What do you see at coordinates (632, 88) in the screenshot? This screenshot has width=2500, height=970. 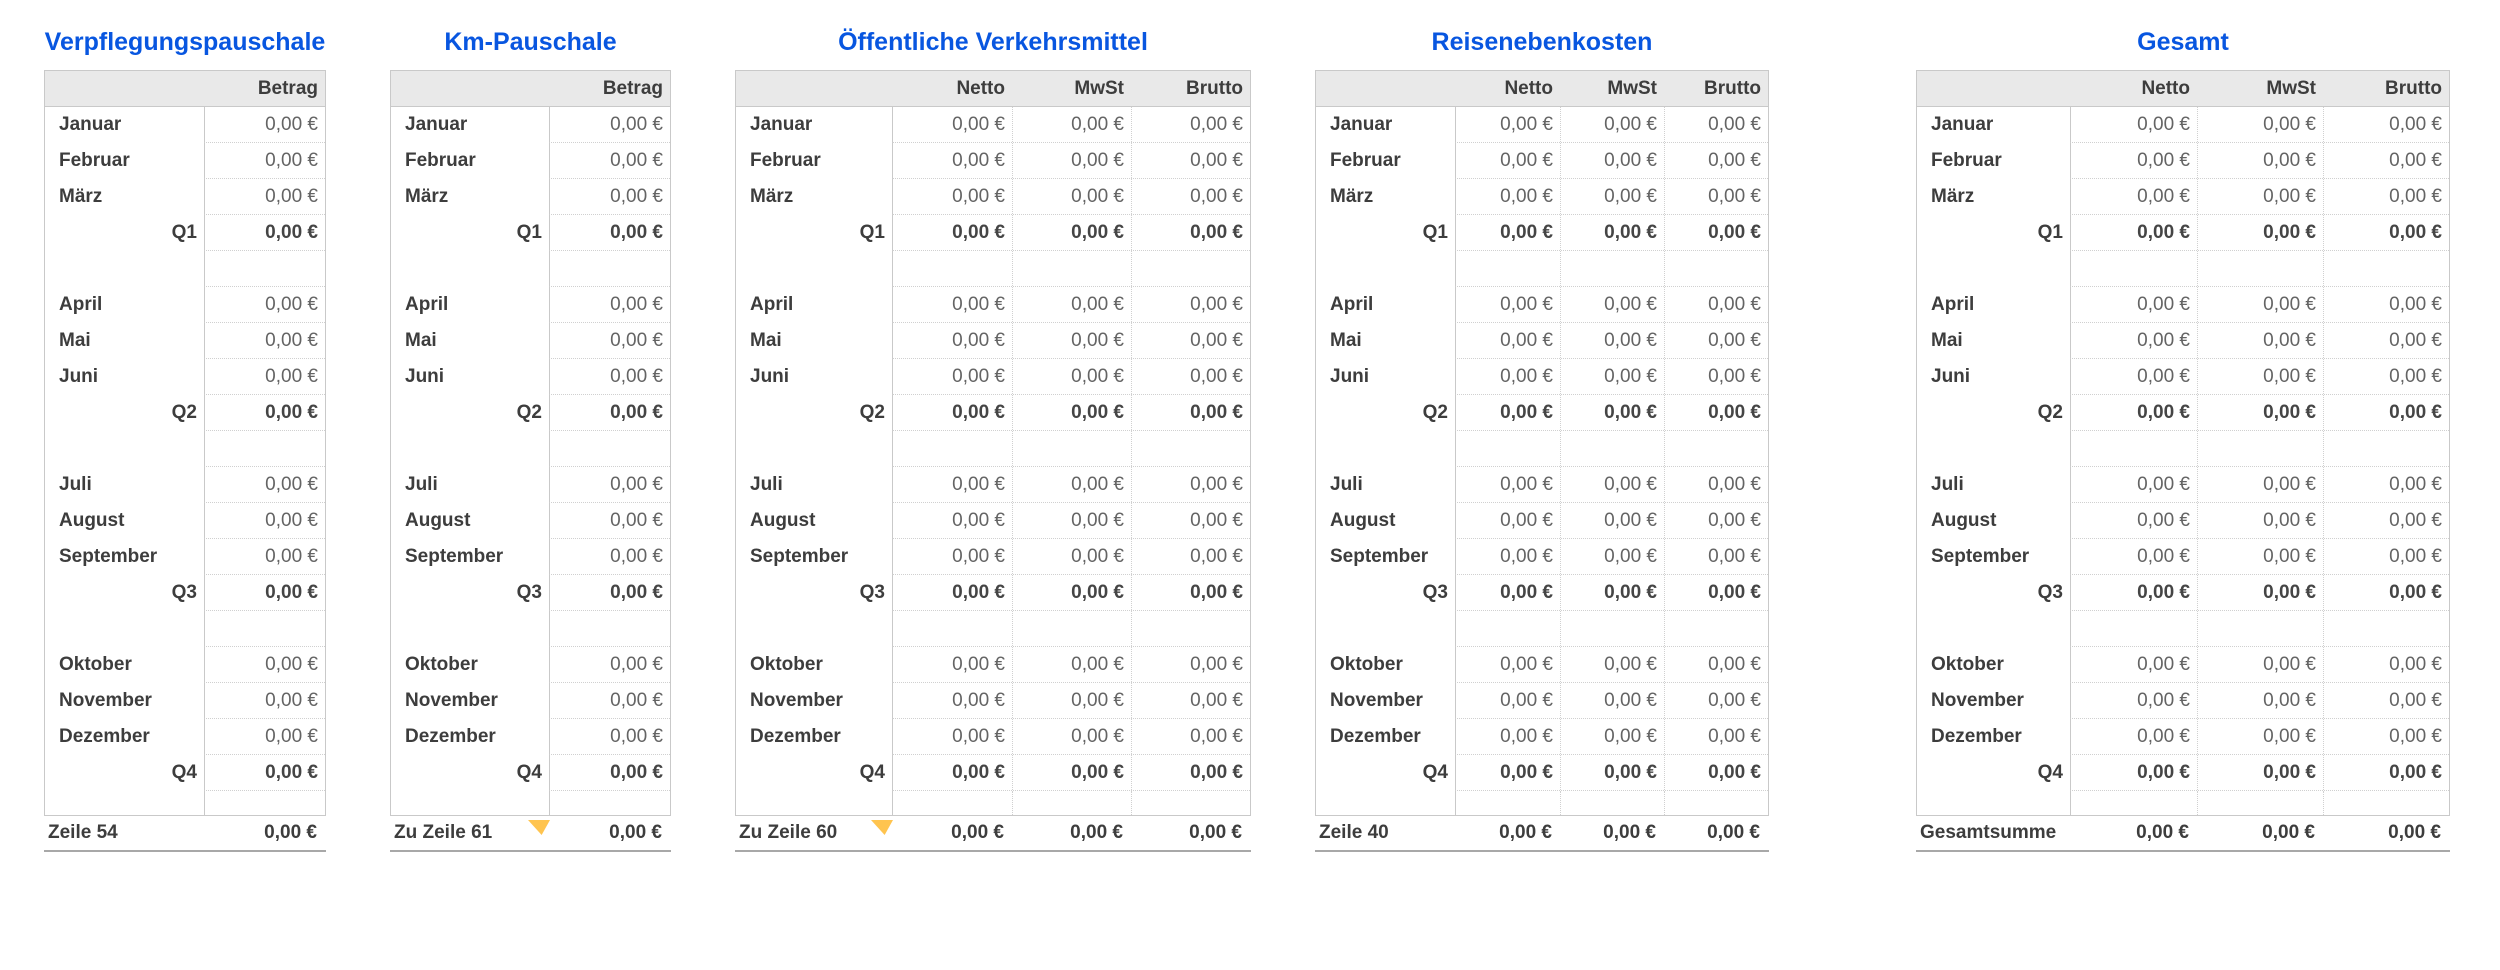 I see `column-header: Betrag` at bounding box center [632, 88].